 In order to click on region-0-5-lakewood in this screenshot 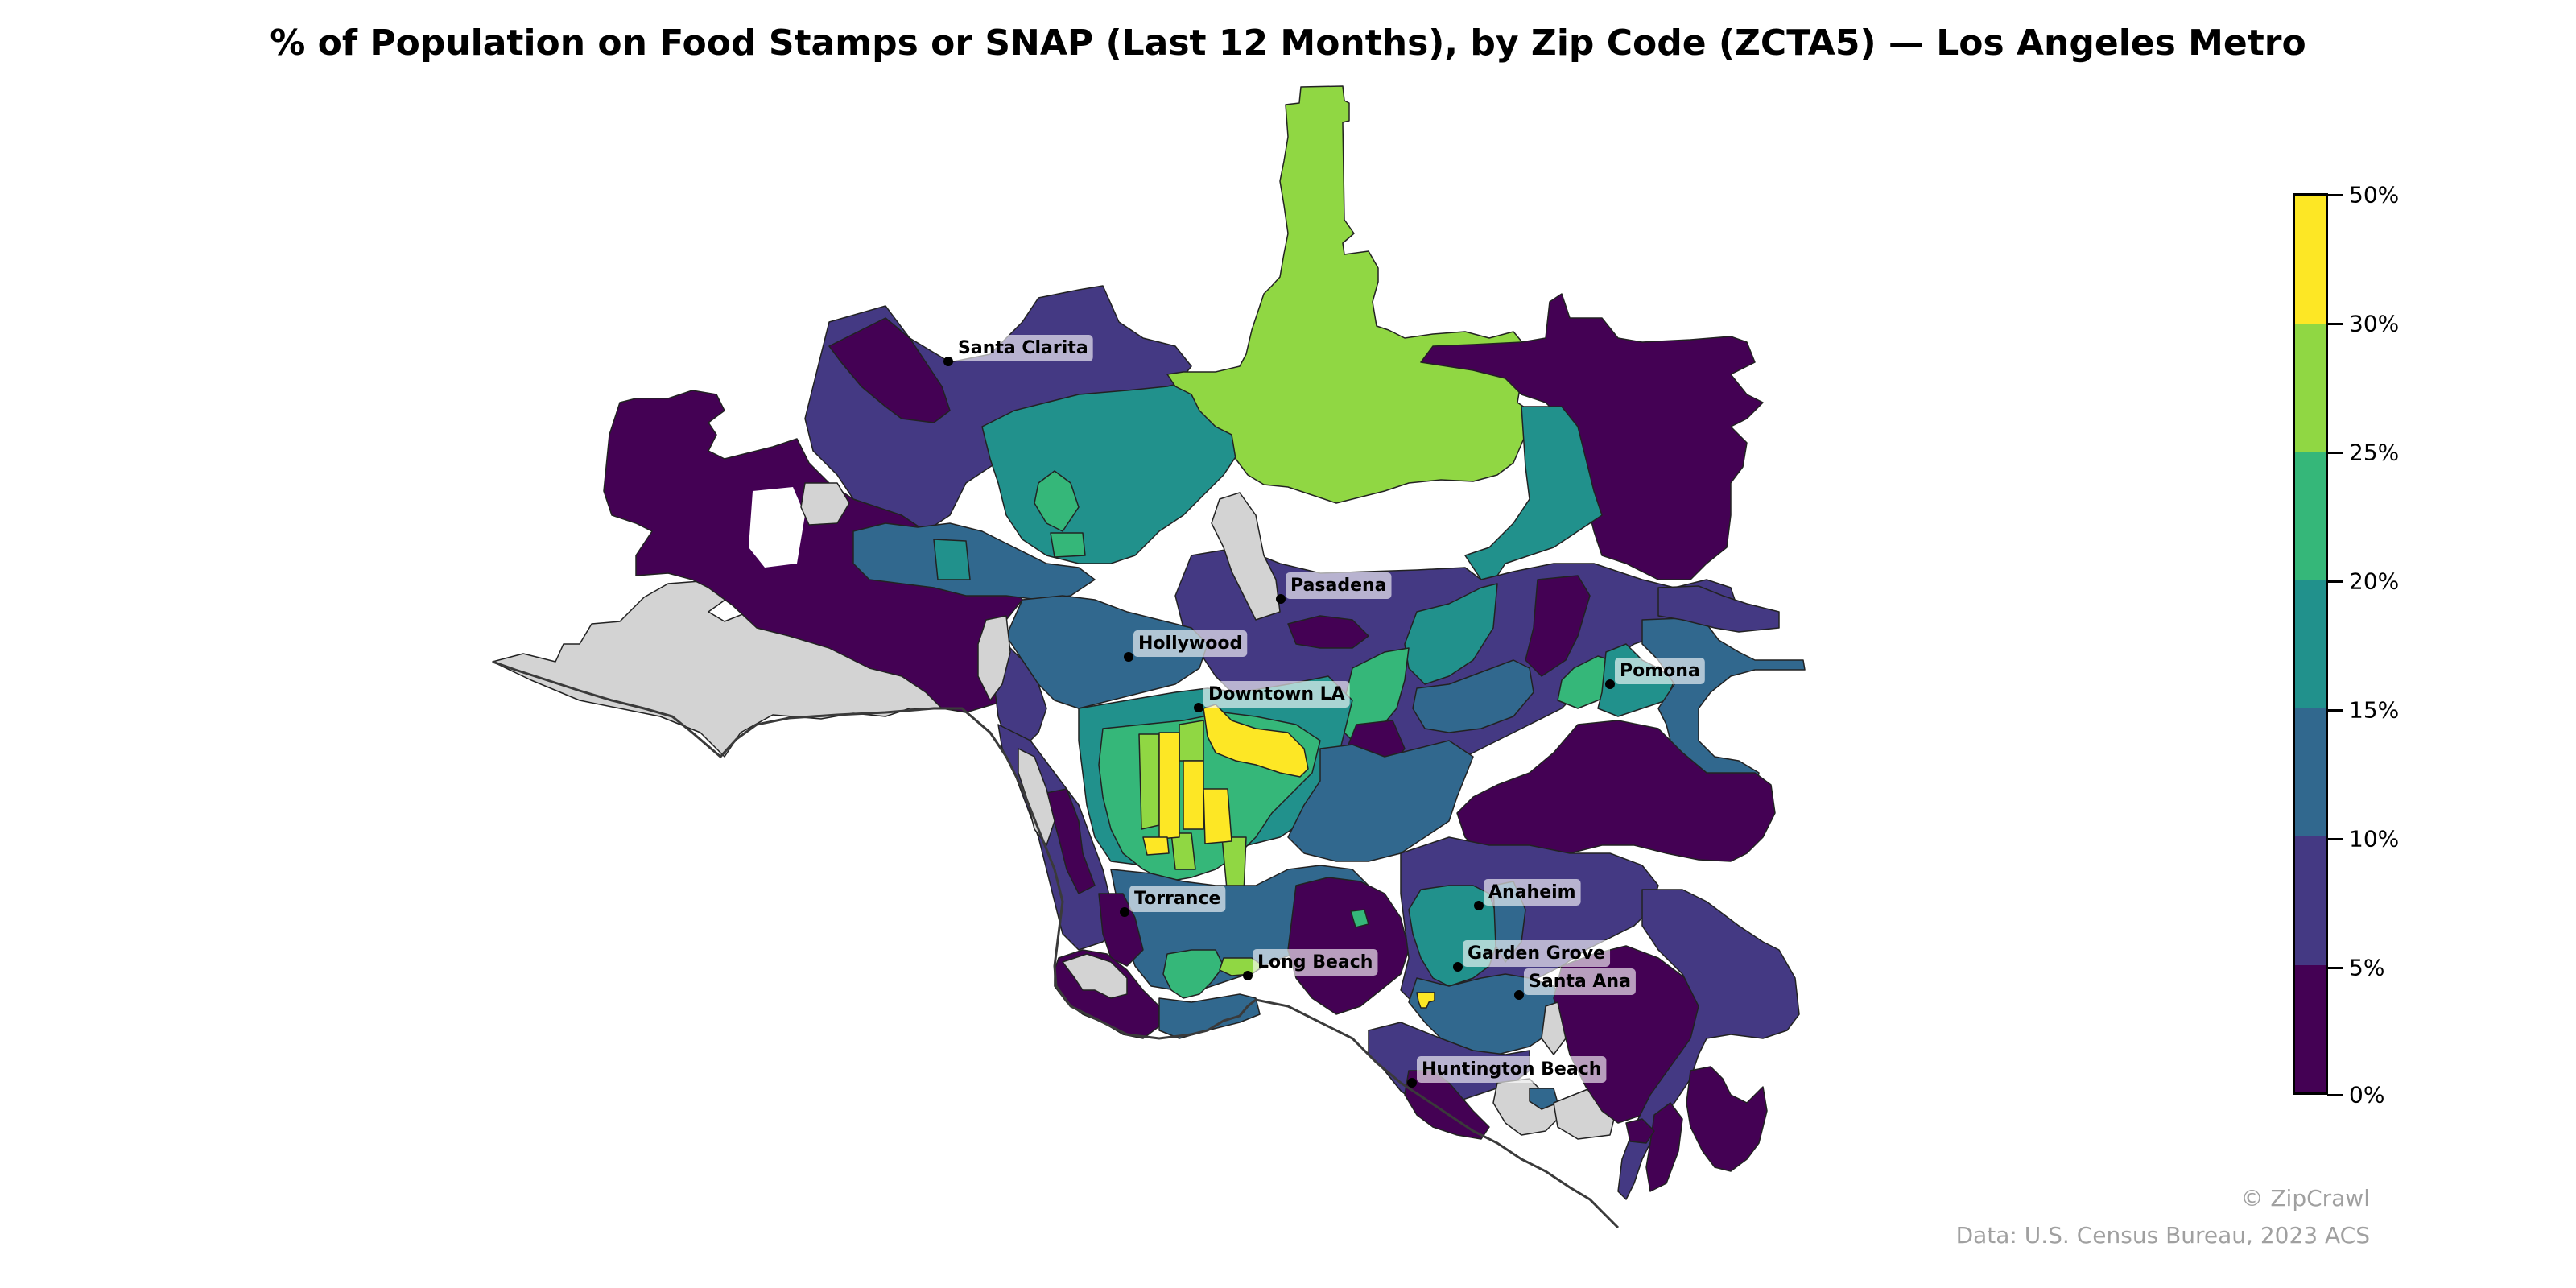, I will do `click(1348, 946)`.